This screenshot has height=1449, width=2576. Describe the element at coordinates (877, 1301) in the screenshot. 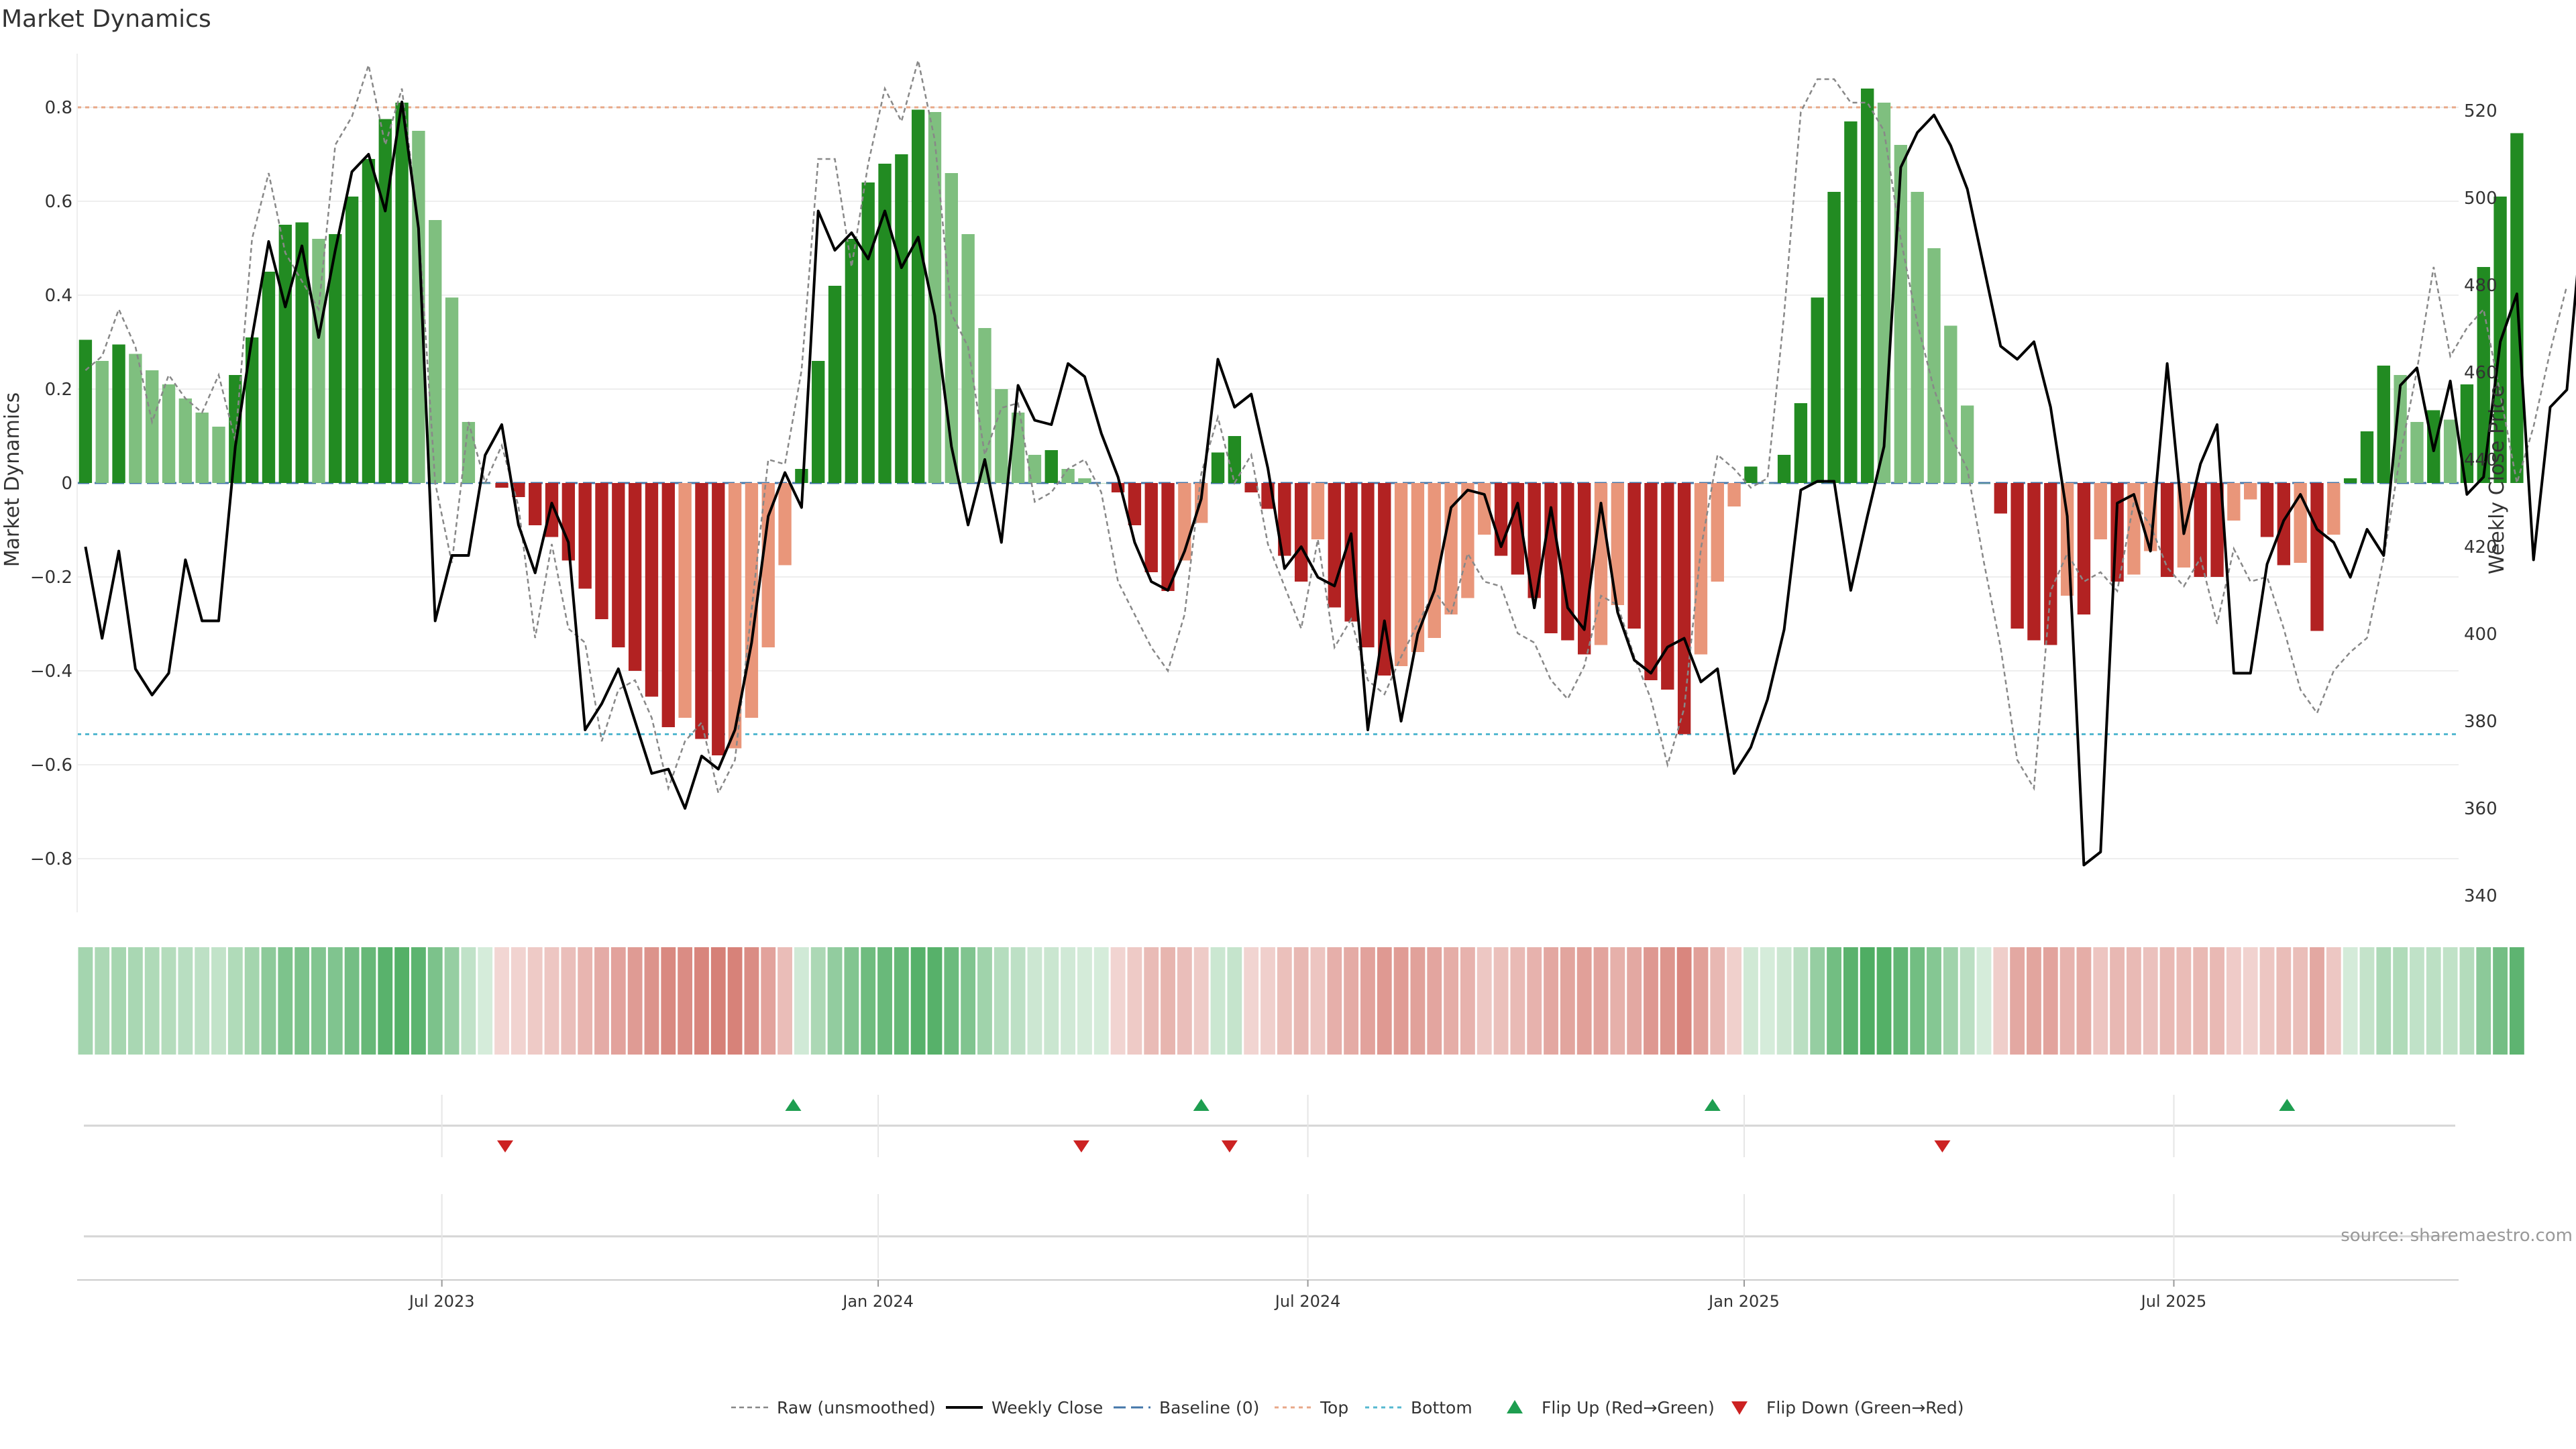

I see `x-tick-label: Jan 2024` at that location.